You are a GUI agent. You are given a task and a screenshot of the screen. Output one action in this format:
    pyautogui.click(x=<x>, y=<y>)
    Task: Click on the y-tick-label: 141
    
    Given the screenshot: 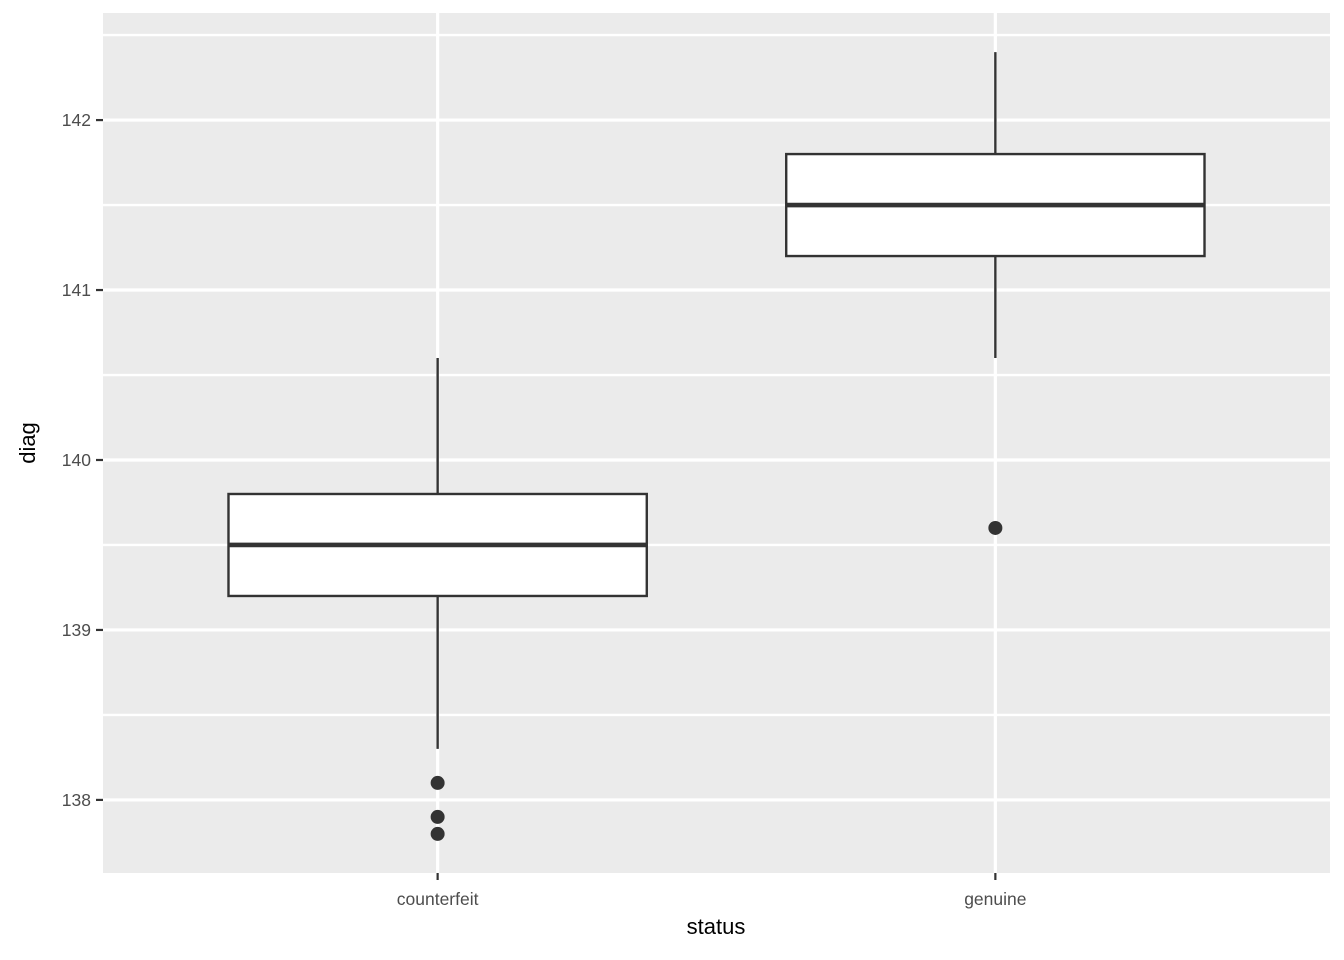 What is the action you would take?
    pyautogui.click(x=76, y=290)
    